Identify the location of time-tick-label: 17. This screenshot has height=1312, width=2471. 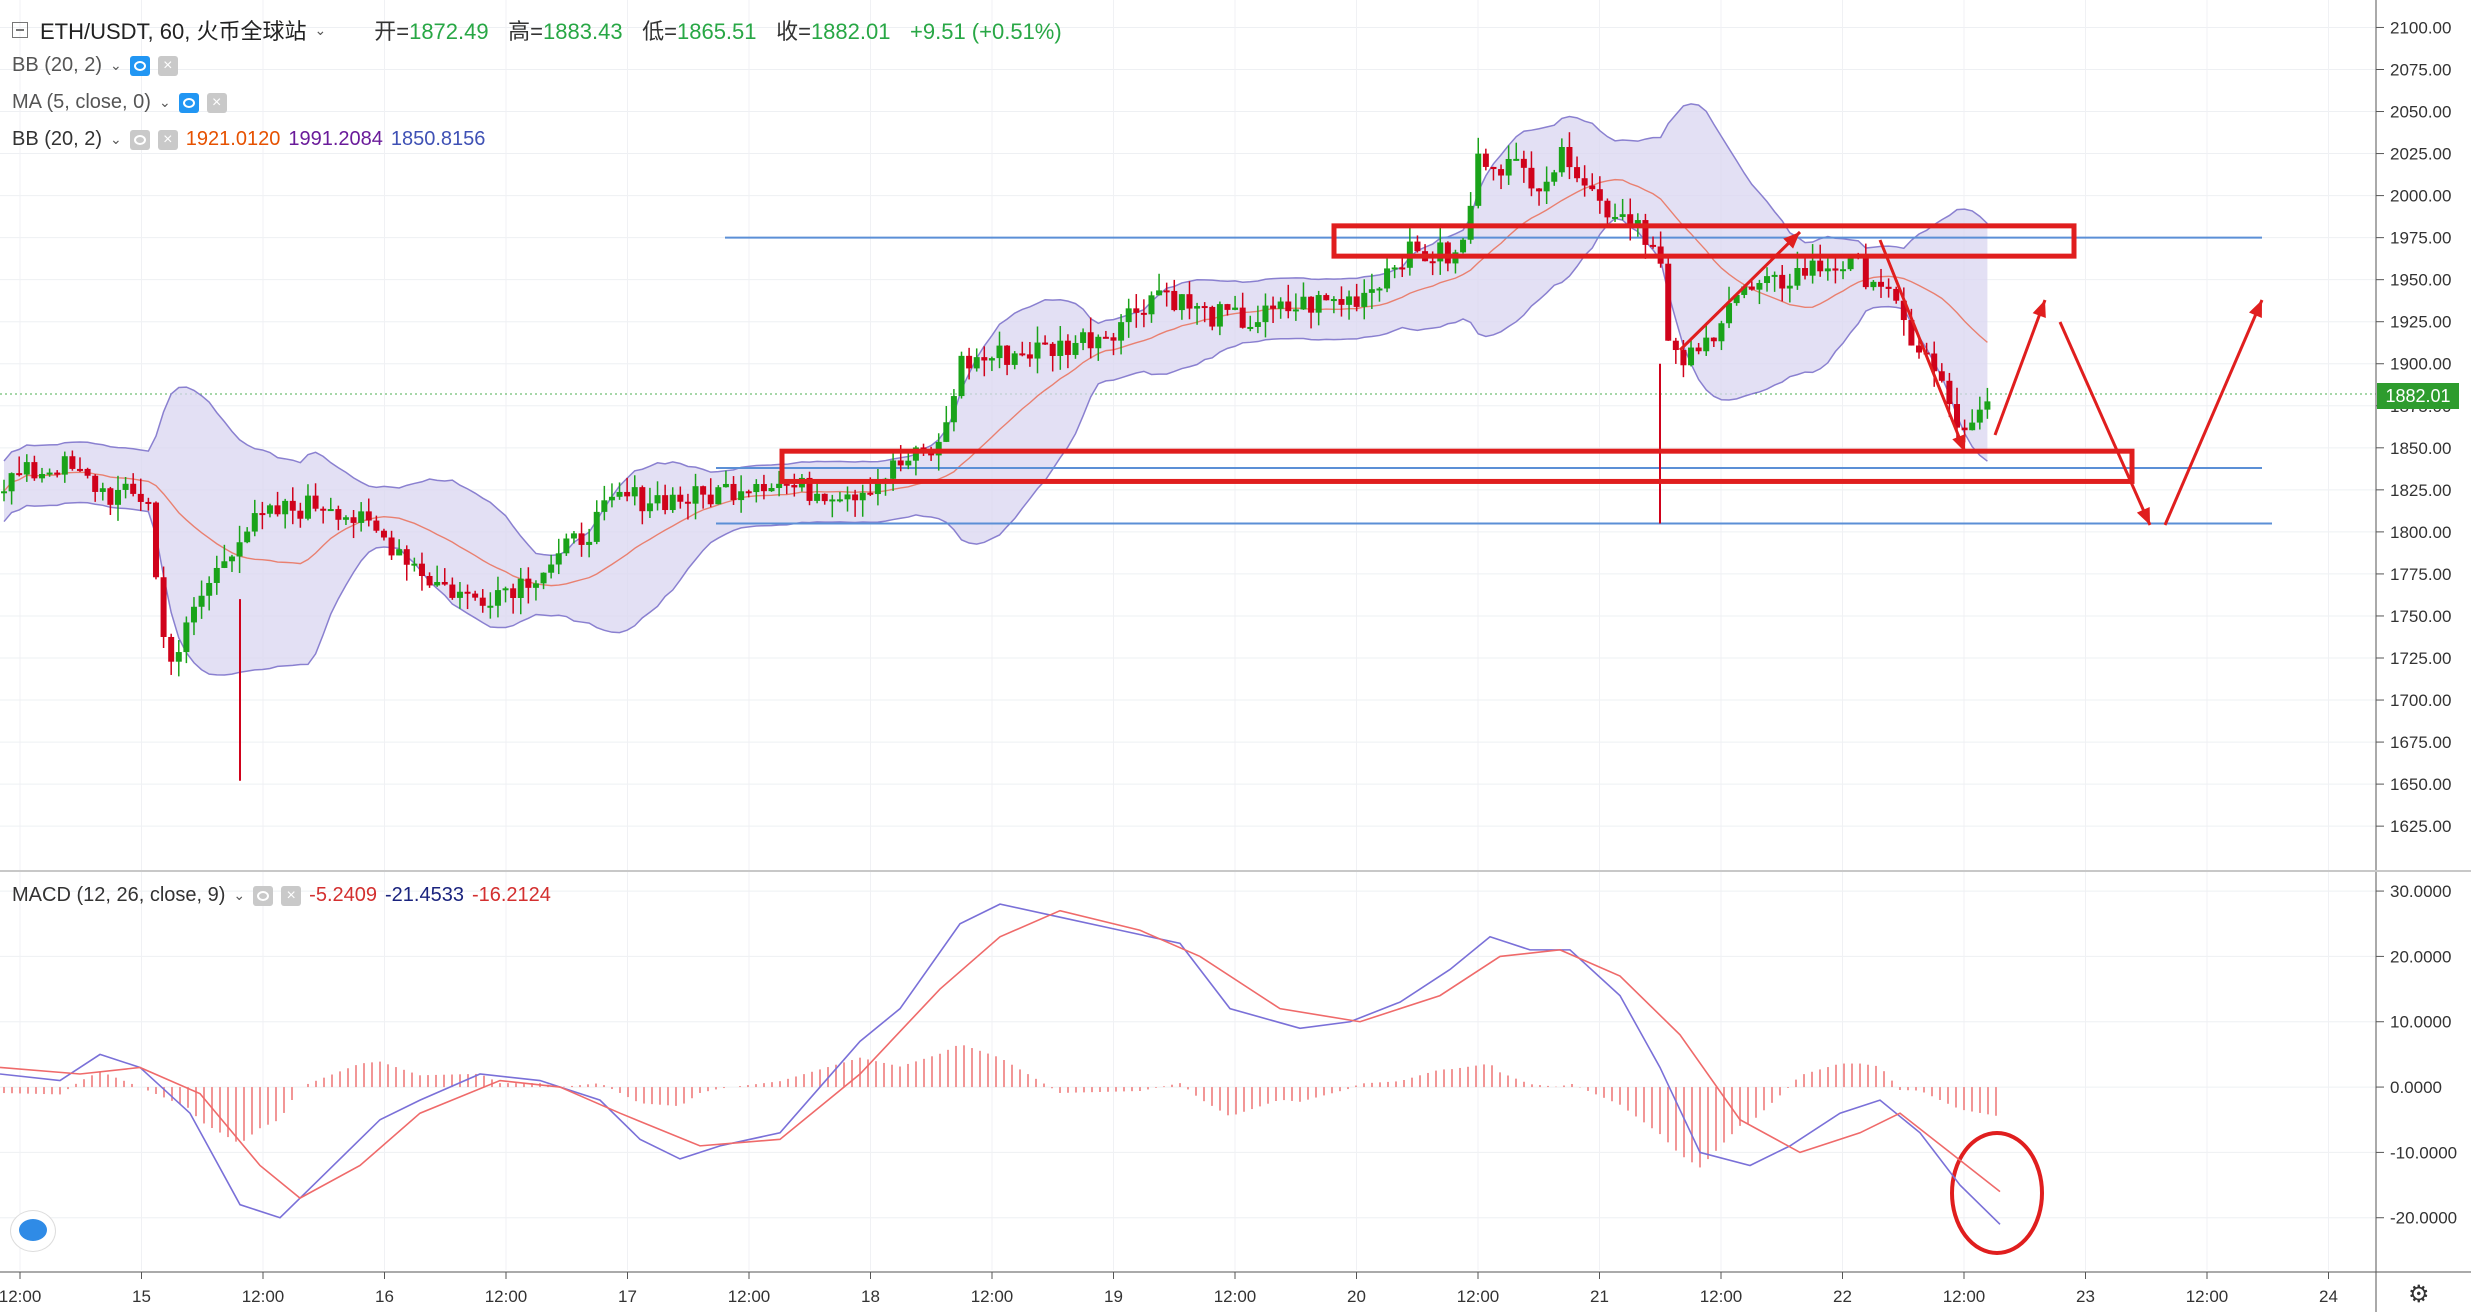
(627, 1296).